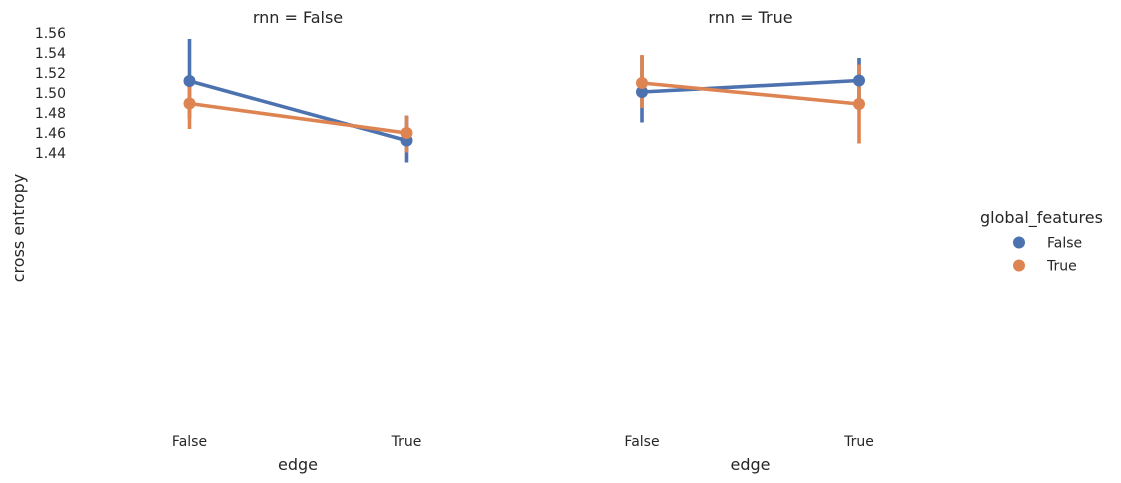  I want to click on legend: global_features False True, so click(1041, 241).